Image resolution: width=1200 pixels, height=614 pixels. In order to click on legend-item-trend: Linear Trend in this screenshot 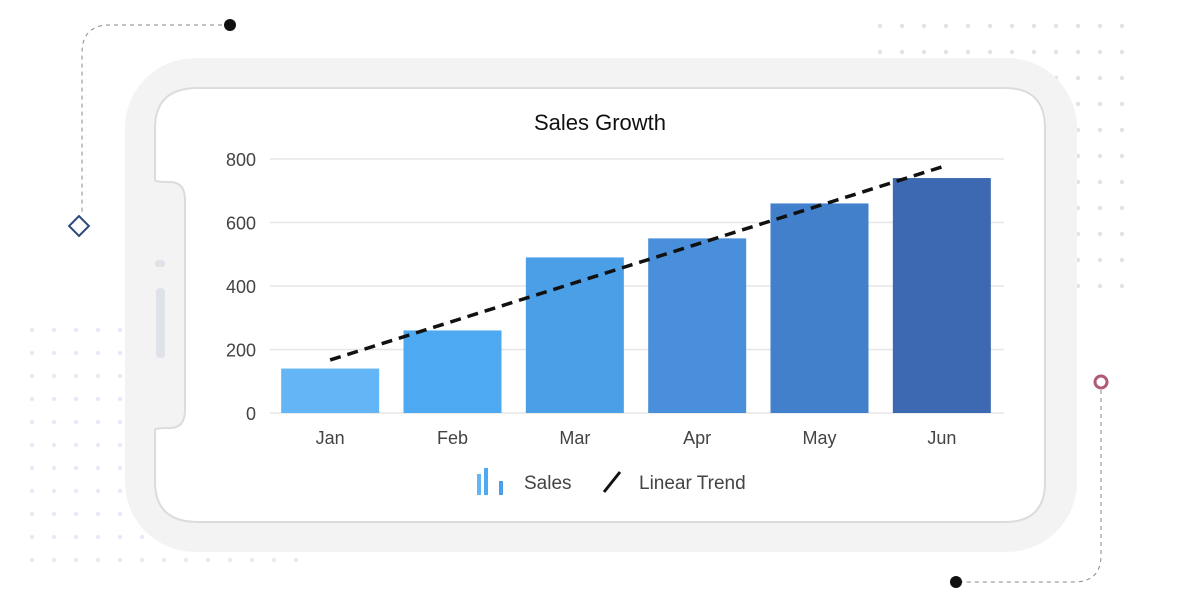, I will do `click(674, 482)`.